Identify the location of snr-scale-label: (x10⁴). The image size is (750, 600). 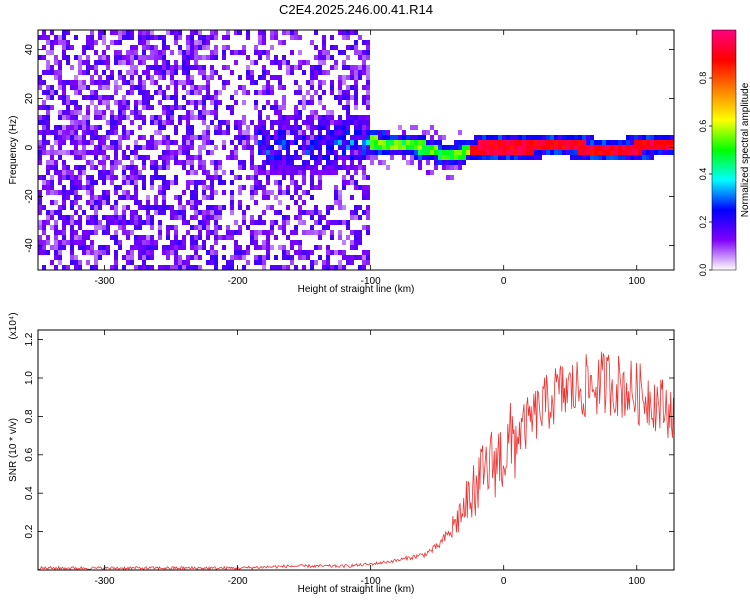
(13, 325).